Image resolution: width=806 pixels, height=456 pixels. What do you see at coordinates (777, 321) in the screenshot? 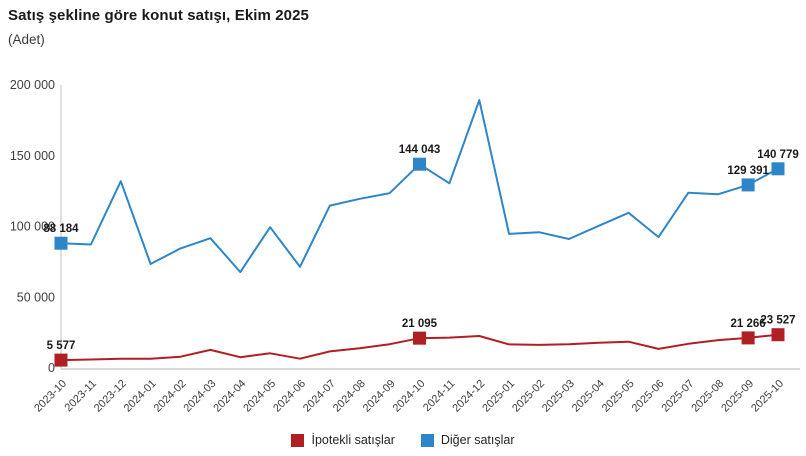
I see `data-label: 23 527` at bounding box center [777, 321].